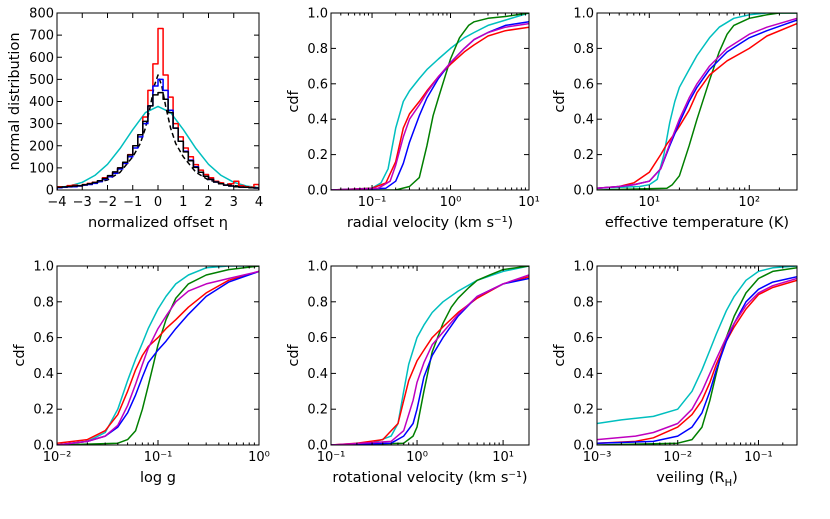 The image size is (830, 519). I want to click on y-tick-label: 200, so click(41, 146).